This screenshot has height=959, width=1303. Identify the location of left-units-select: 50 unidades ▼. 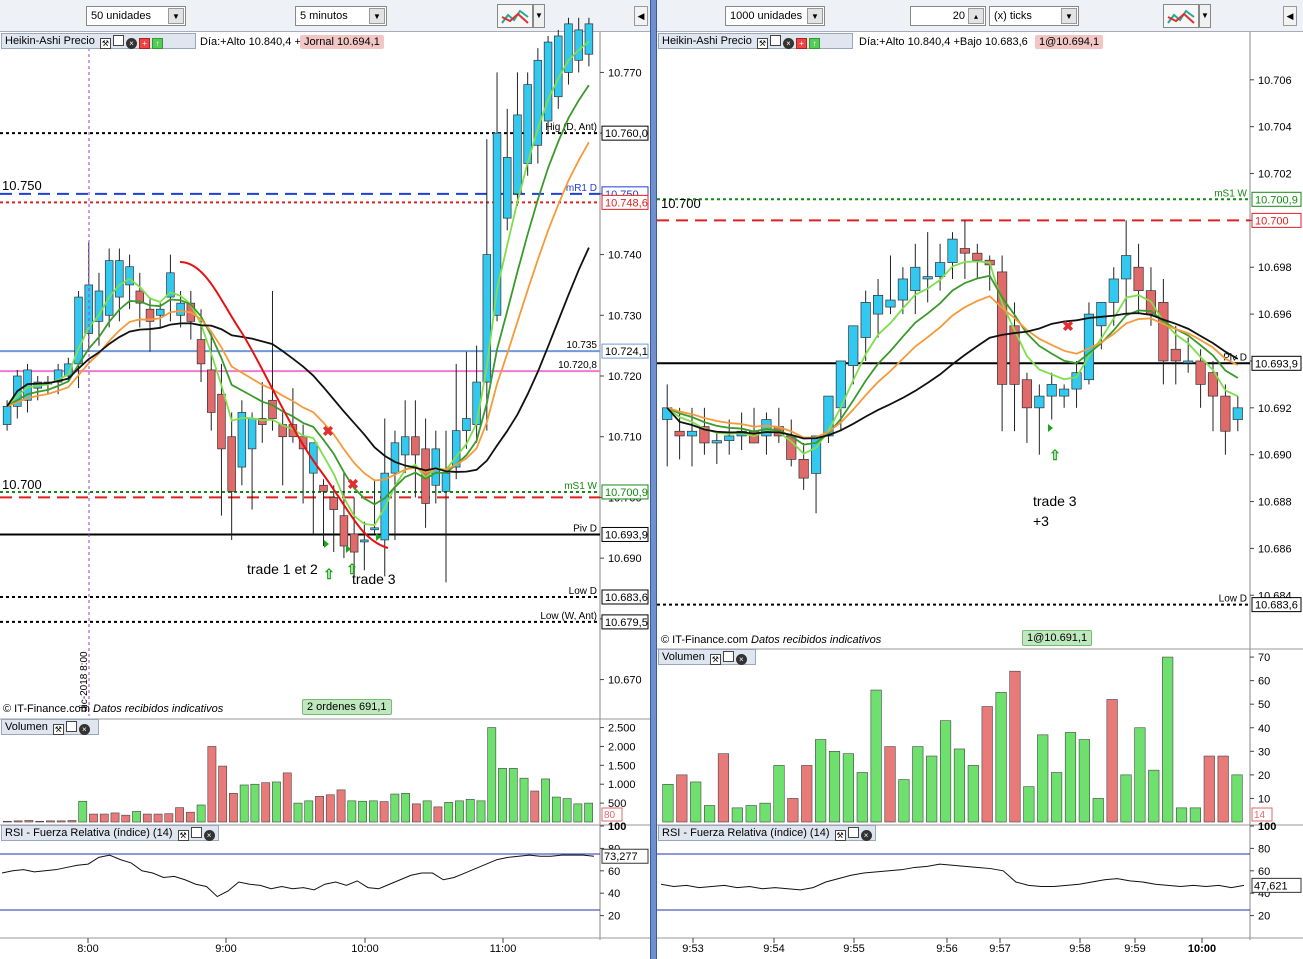
(136, 16).